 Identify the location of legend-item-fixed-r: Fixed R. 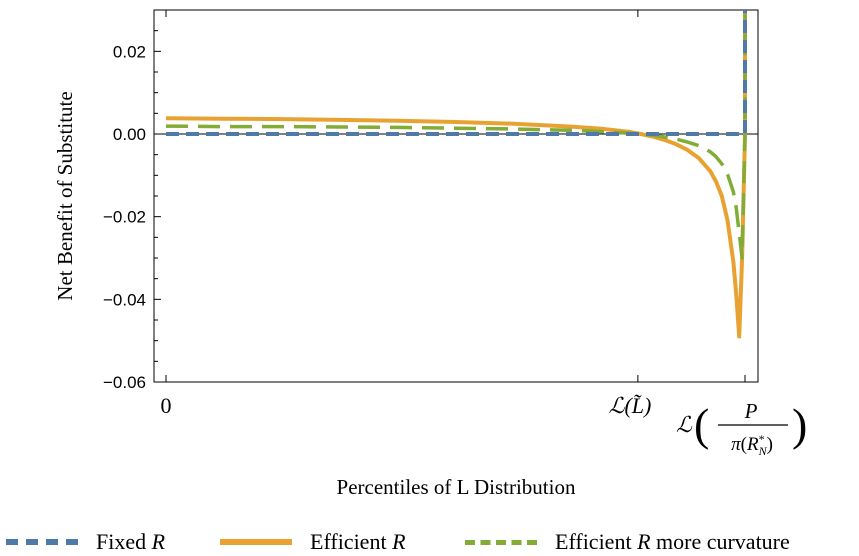
(85, 542).